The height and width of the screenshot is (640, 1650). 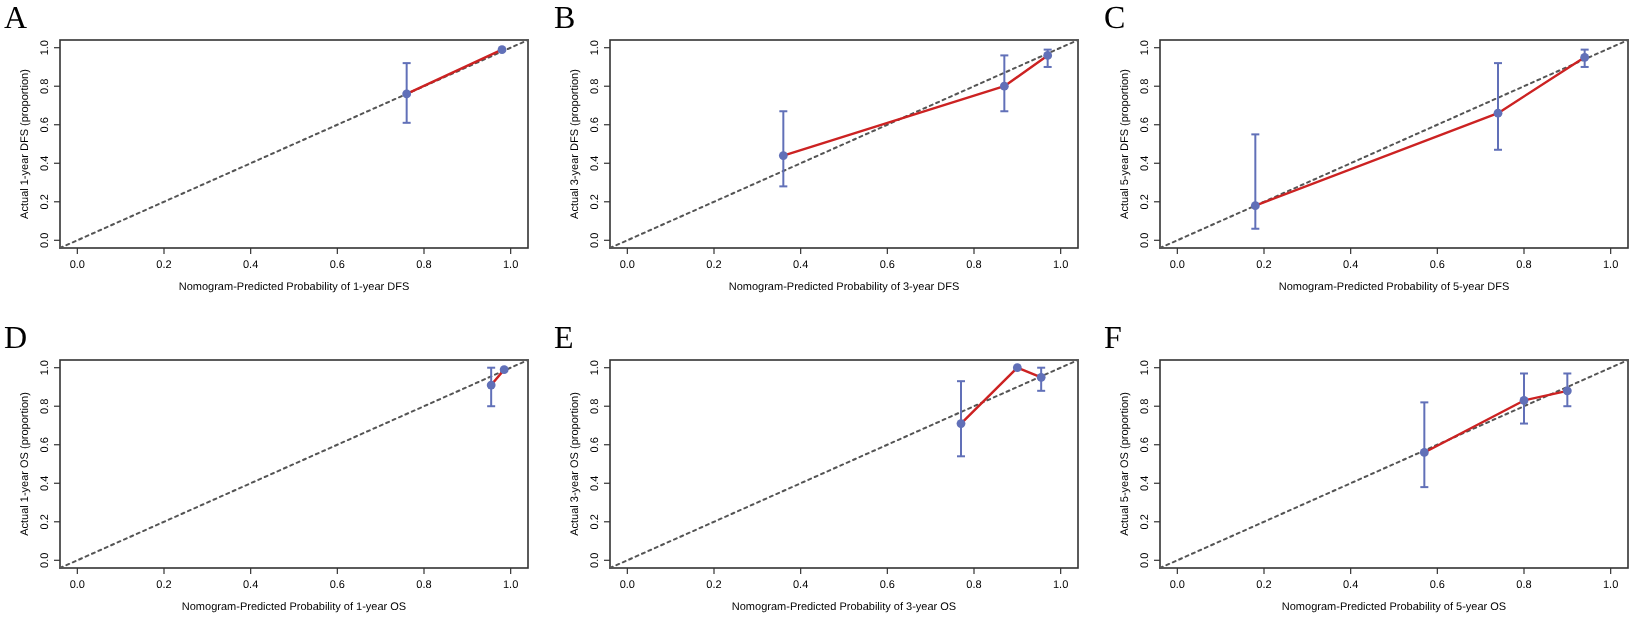 What do you see at coordinates (16, 339) in the screenshot?
I see `chart-title: D` at bounding box center [16, 339].